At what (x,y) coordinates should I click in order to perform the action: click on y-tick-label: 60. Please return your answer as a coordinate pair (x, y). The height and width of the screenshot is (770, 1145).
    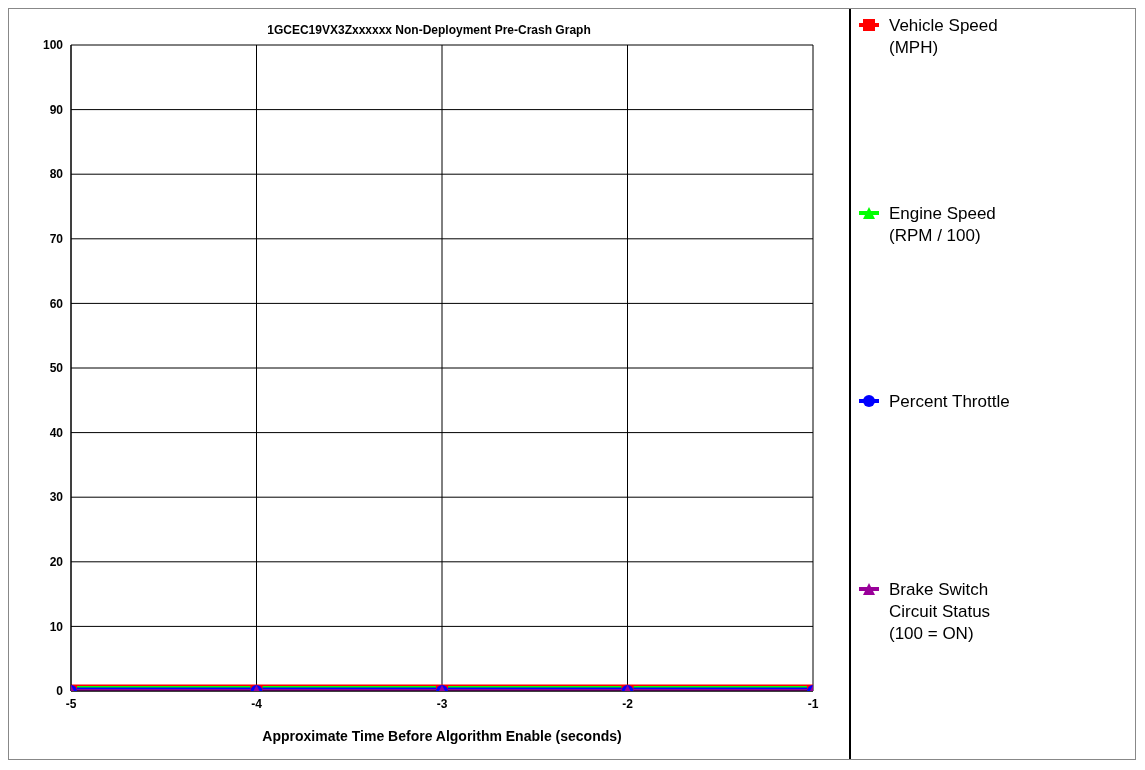
    Looking at the image, I should click on (56, 303).